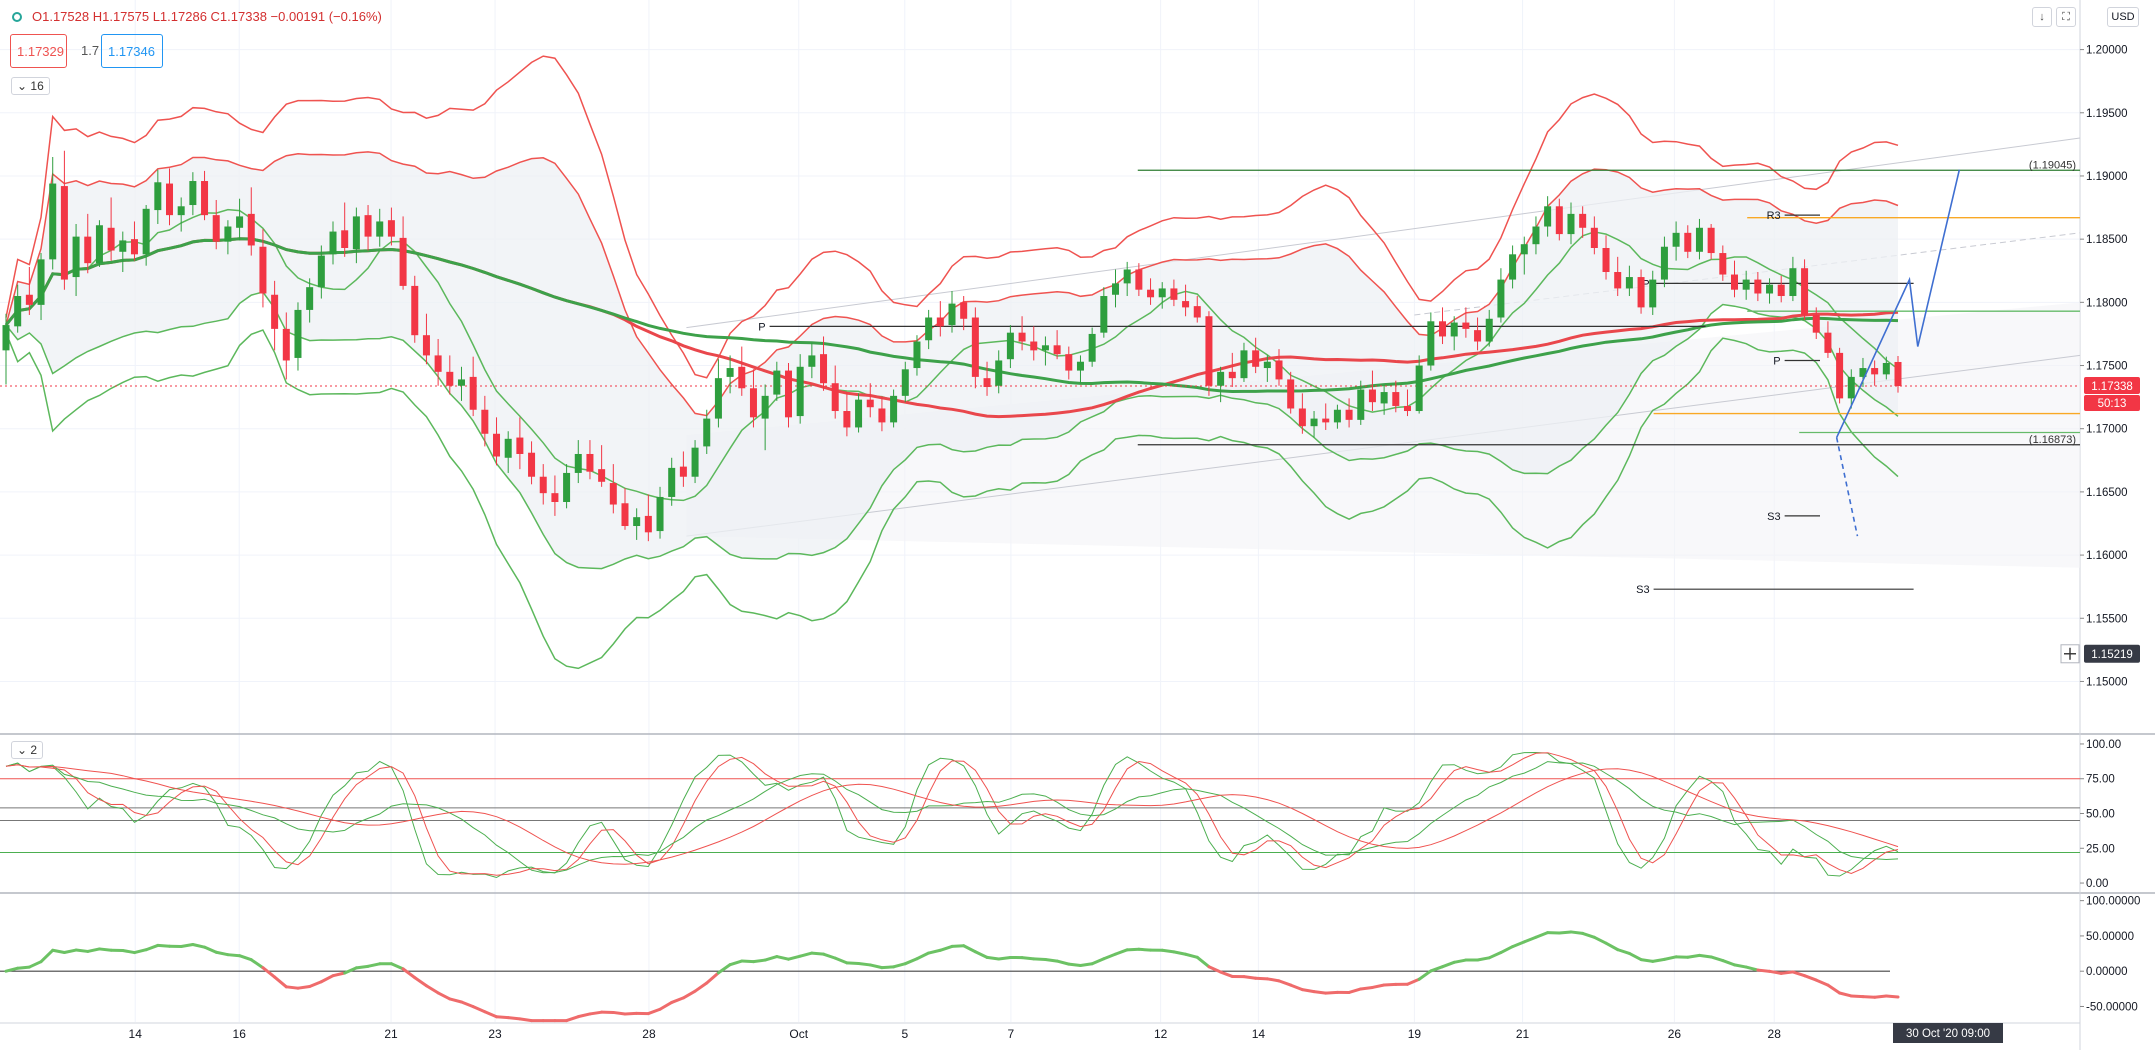 This screenshot has height=1050, width=2155. What do you see at coordinates (798, 1034) in the screenshot?
I see `time-tick-label: Oct` at bounding box center [798, 1034].